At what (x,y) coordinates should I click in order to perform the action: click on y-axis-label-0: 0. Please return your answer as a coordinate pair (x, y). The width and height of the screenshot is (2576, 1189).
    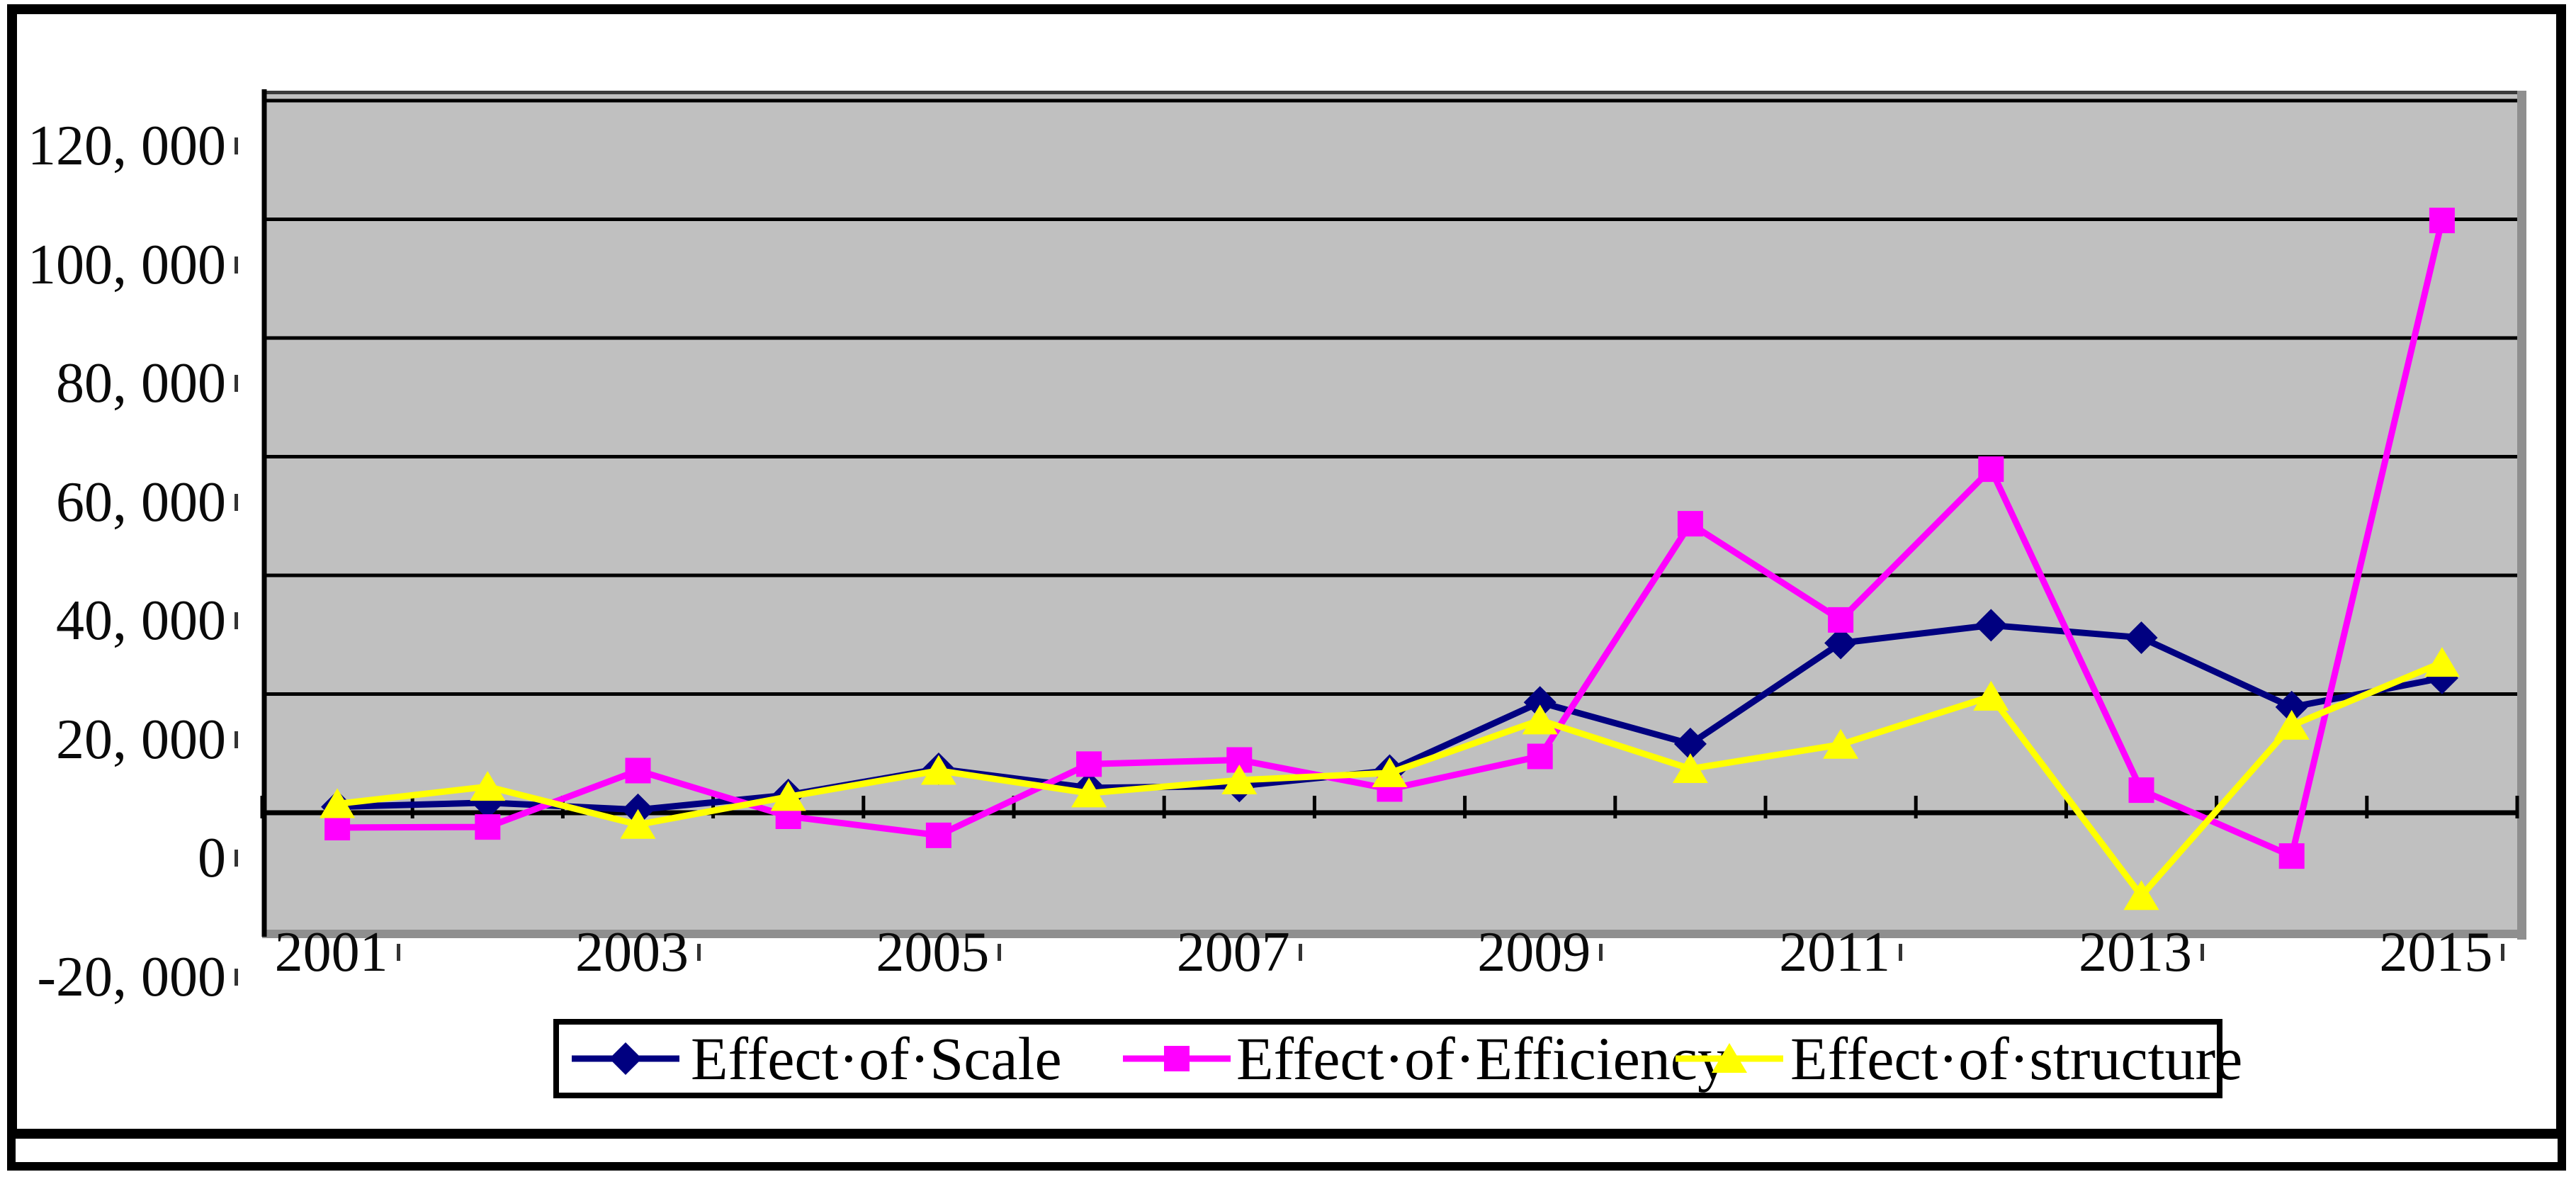
    Looking at the image, I should click on (121, 858).